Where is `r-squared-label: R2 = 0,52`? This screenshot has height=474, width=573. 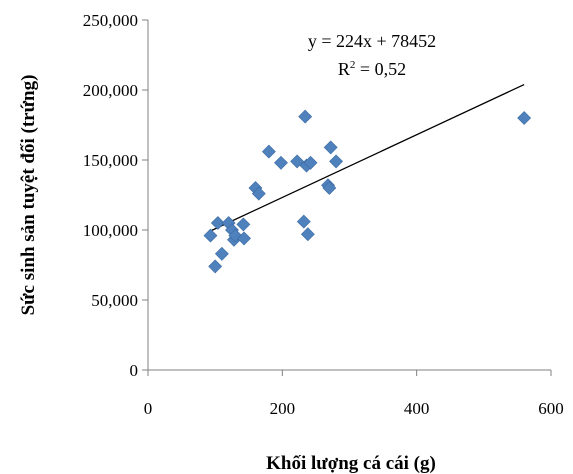
r-squared-label: R2 = 0,52 is located at coordinates (372, 69).